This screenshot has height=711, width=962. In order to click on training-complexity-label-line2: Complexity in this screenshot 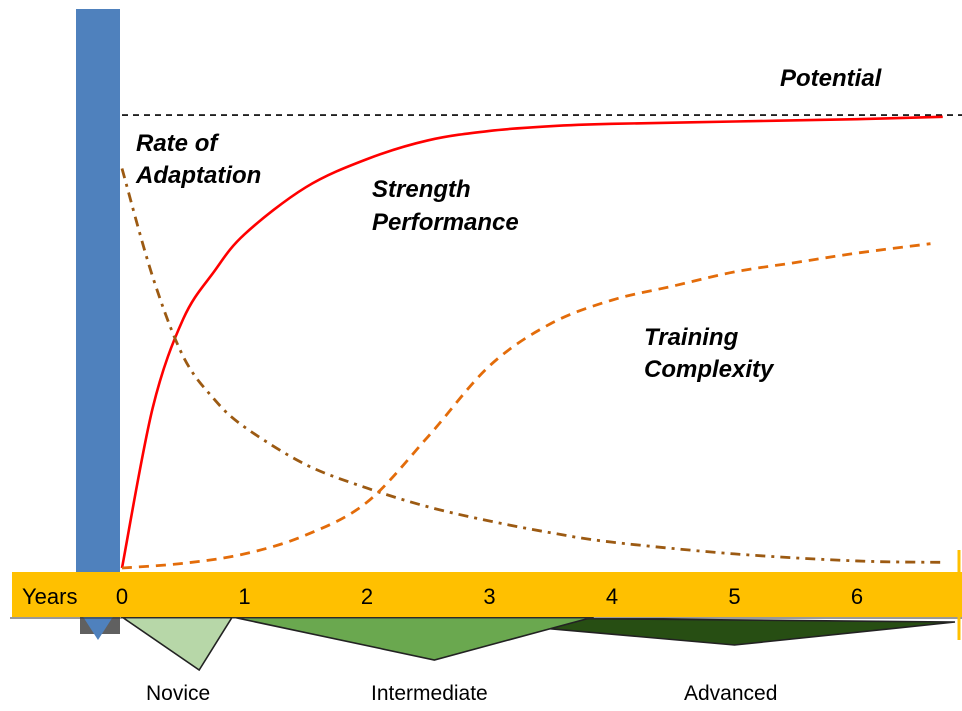, I will do `click(709, 369)`.